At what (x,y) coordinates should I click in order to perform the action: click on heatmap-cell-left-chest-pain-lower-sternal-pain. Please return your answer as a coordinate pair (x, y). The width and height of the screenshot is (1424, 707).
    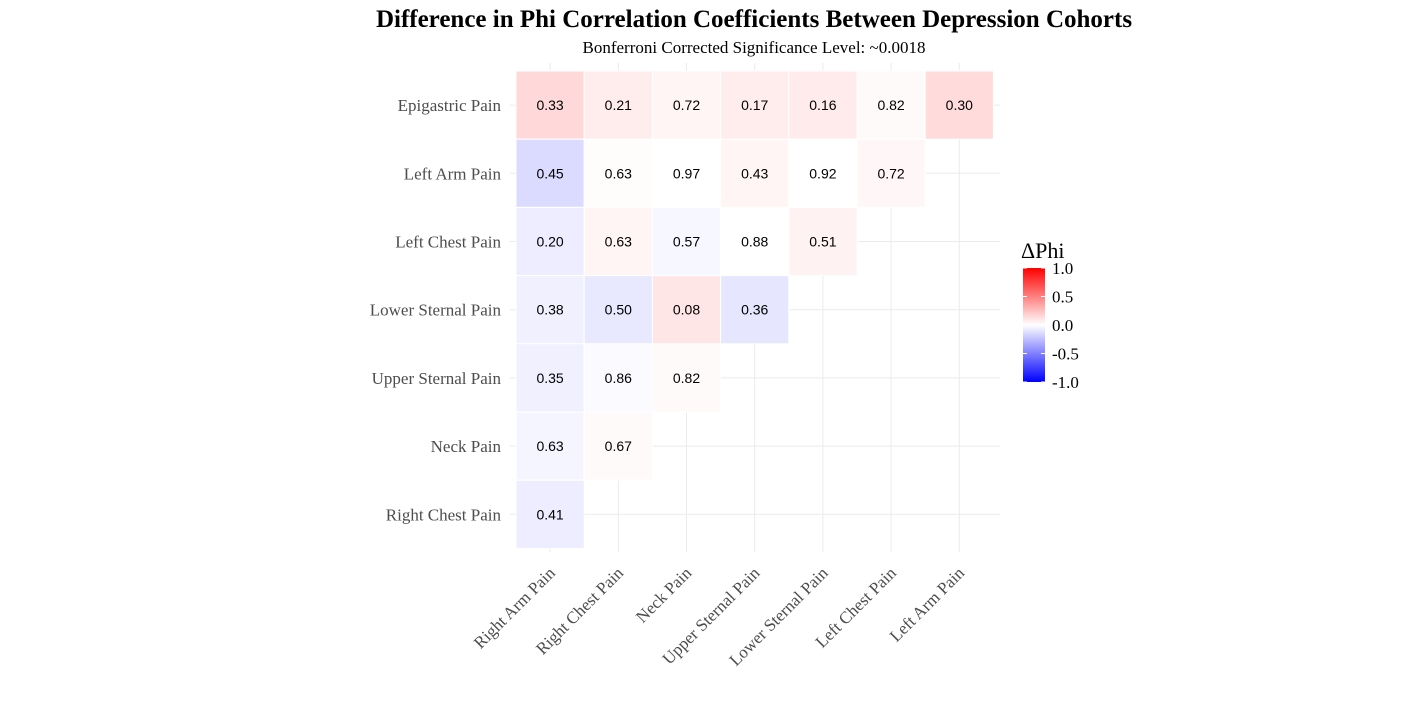
    Looking at the image, I should click on (823, 241).